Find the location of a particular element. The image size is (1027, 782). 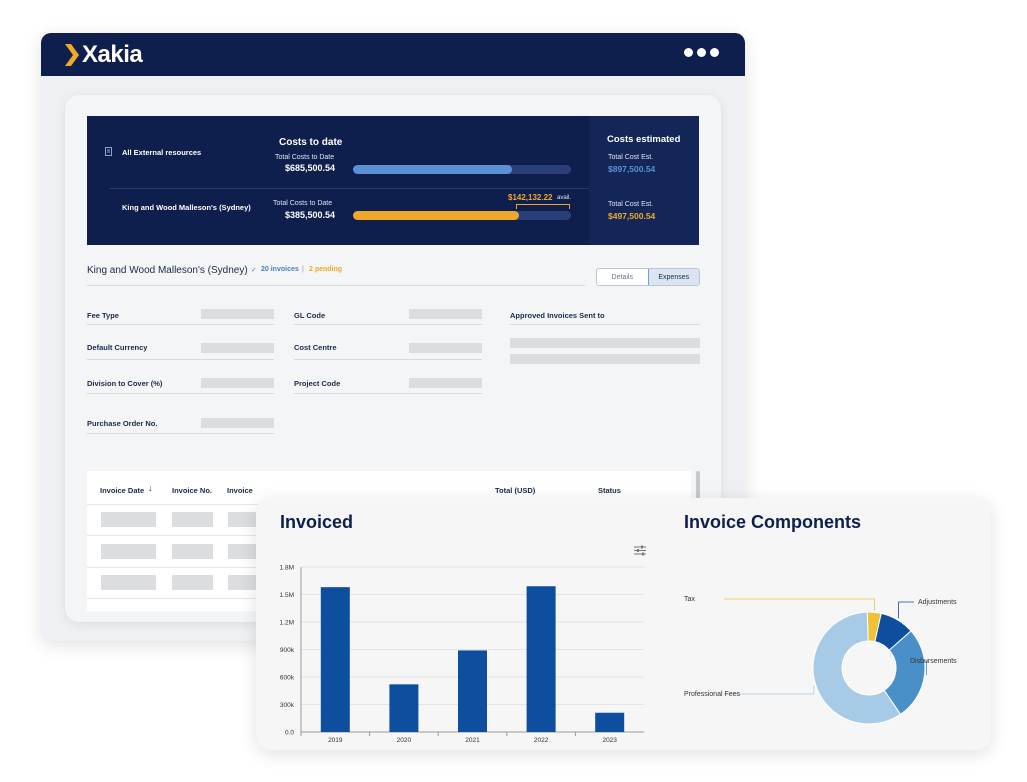

cost-estimate-value: $897,500.54 is located at coordinates (632, 169).